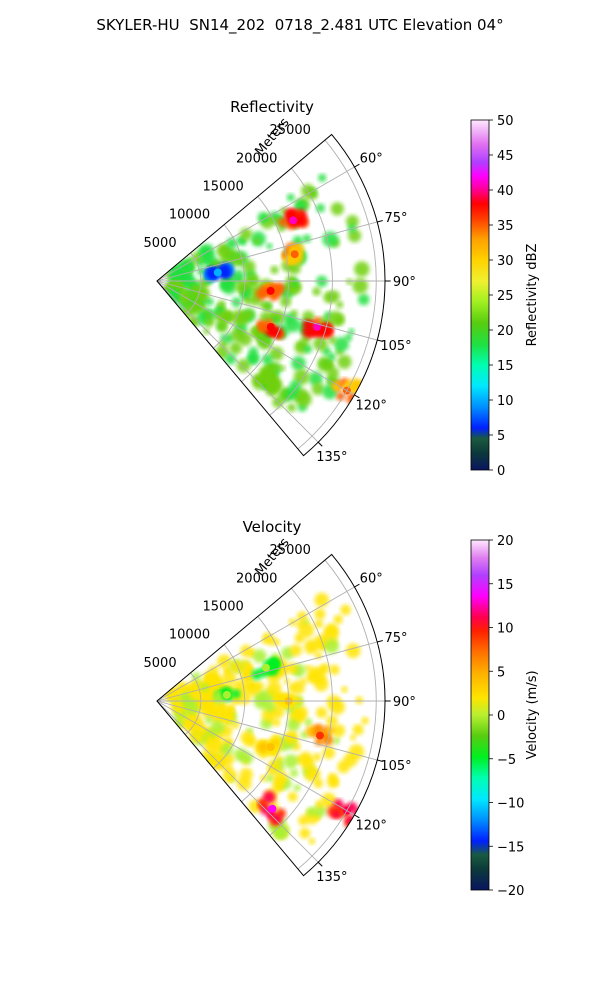 This screenshot has width=600, height=1000. I want to click on azimuth-tick-label: 120°, so click(371, 406).